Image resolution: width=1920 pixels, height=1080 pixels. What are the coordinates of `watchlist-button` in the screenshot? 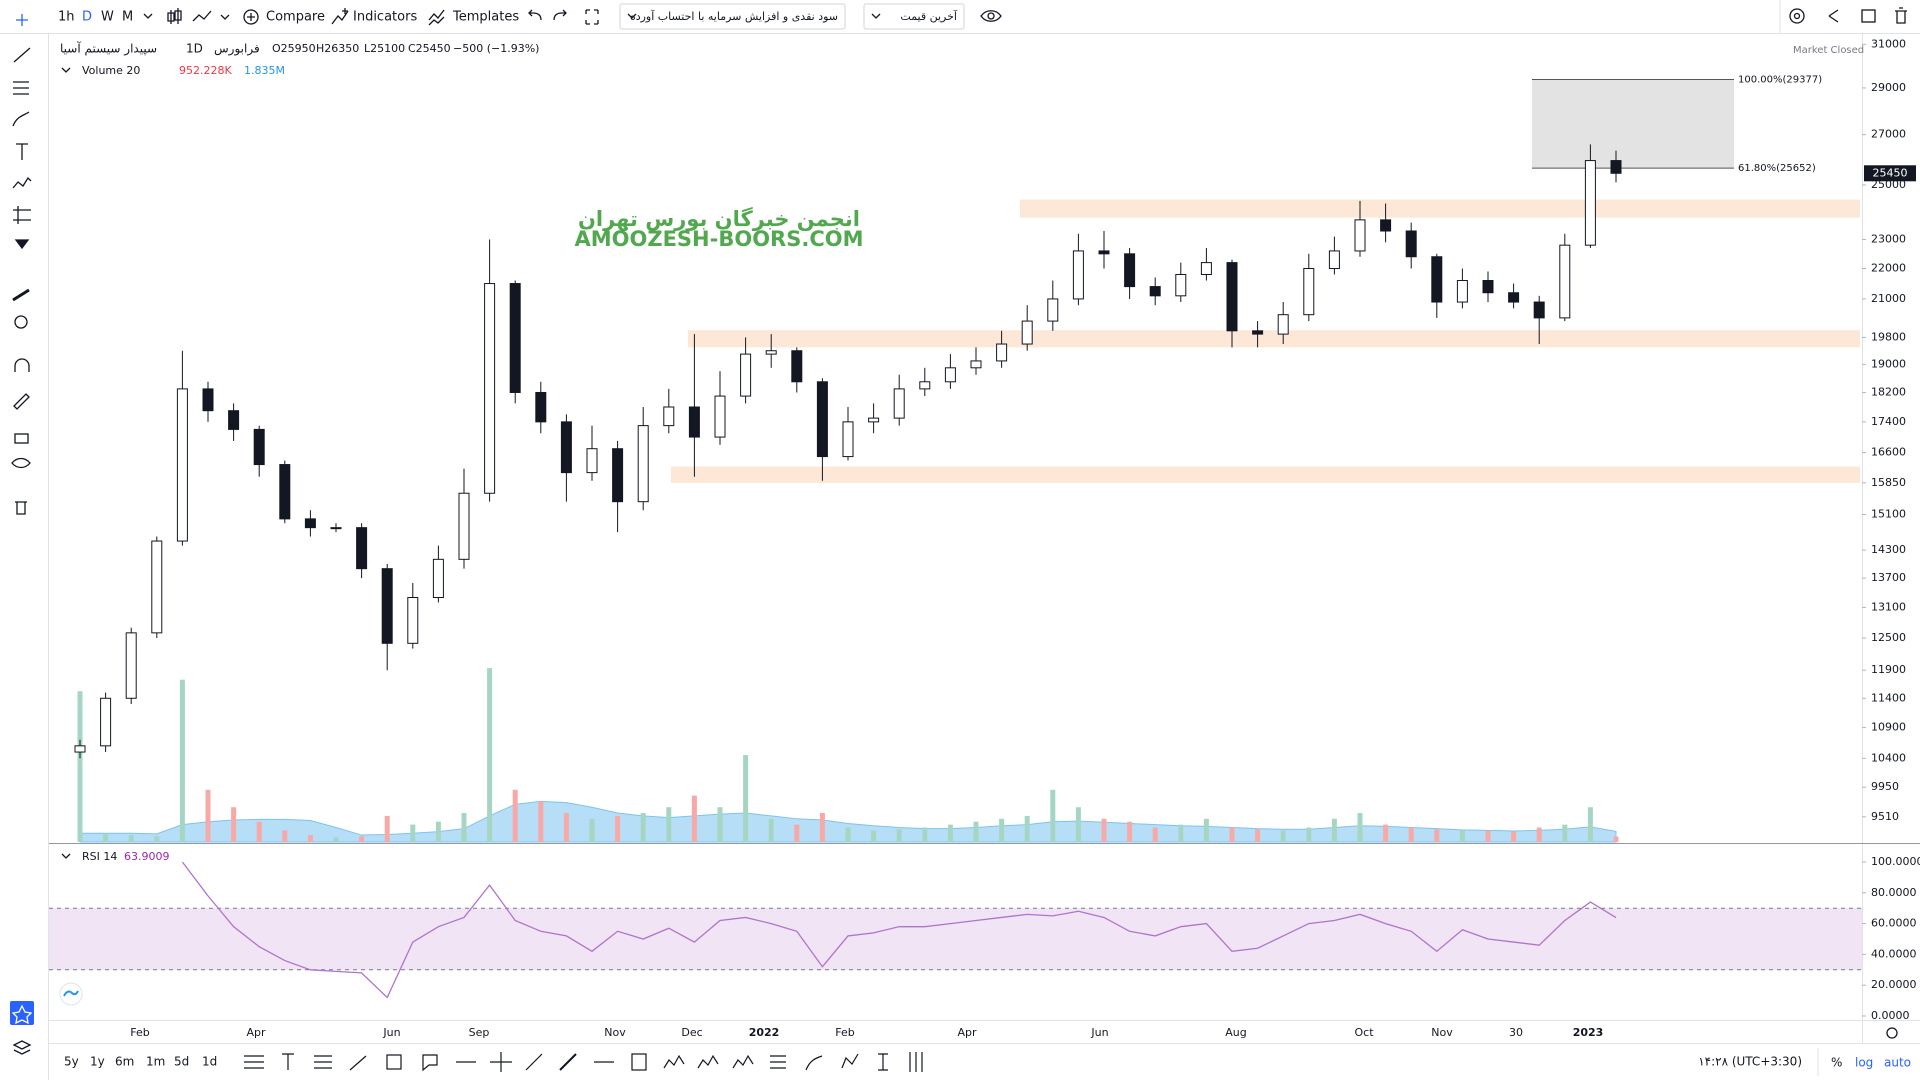 It's located at (22, 1013).